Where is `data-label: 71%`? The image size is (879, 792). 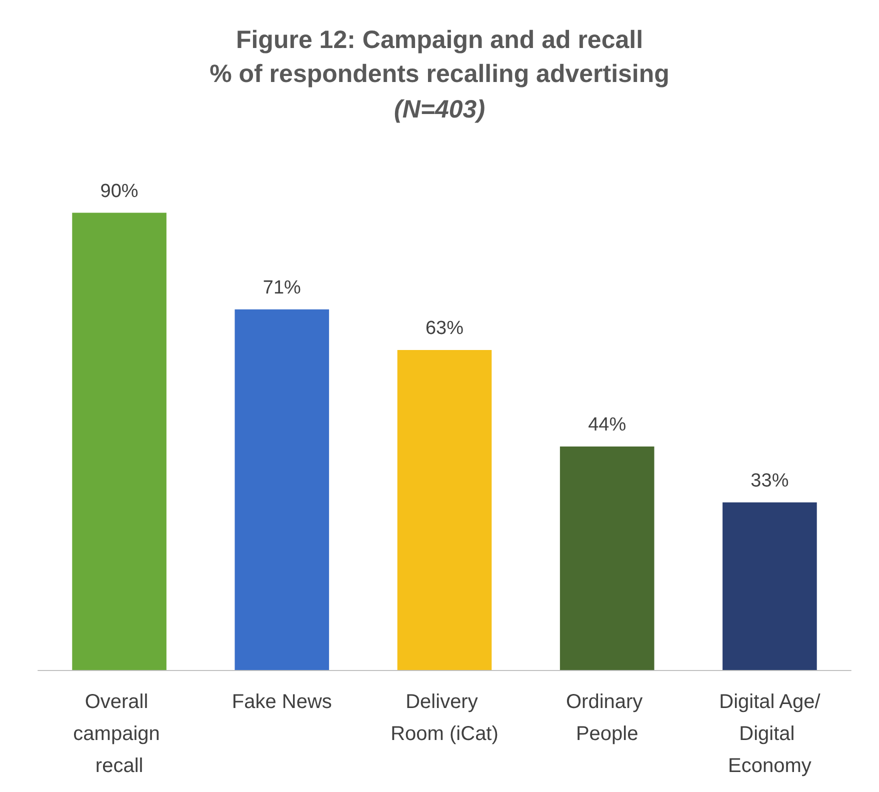 data-label: 71% is located at coordinates (282, 287).